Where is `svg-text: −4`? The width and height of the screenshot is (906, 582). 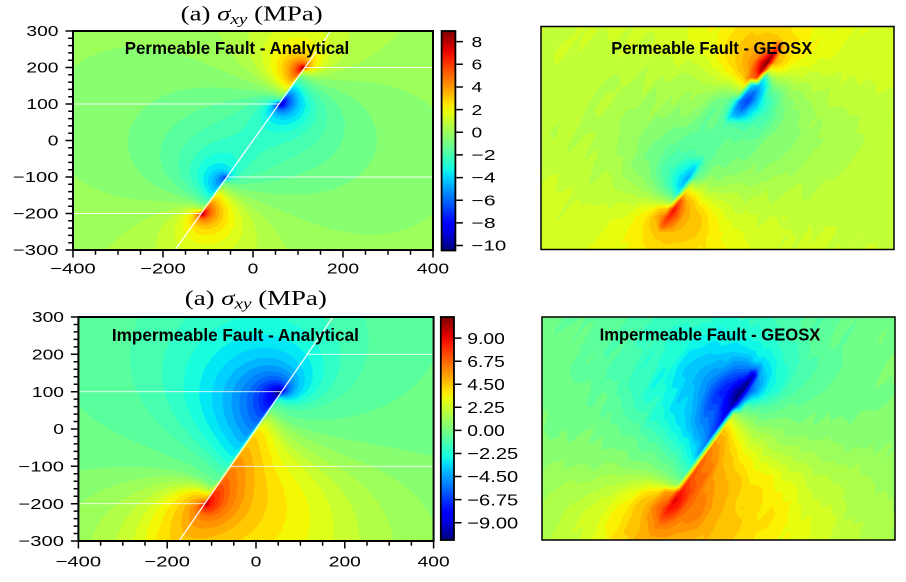
svg-text: −4 is located at coordinates (484, 179).